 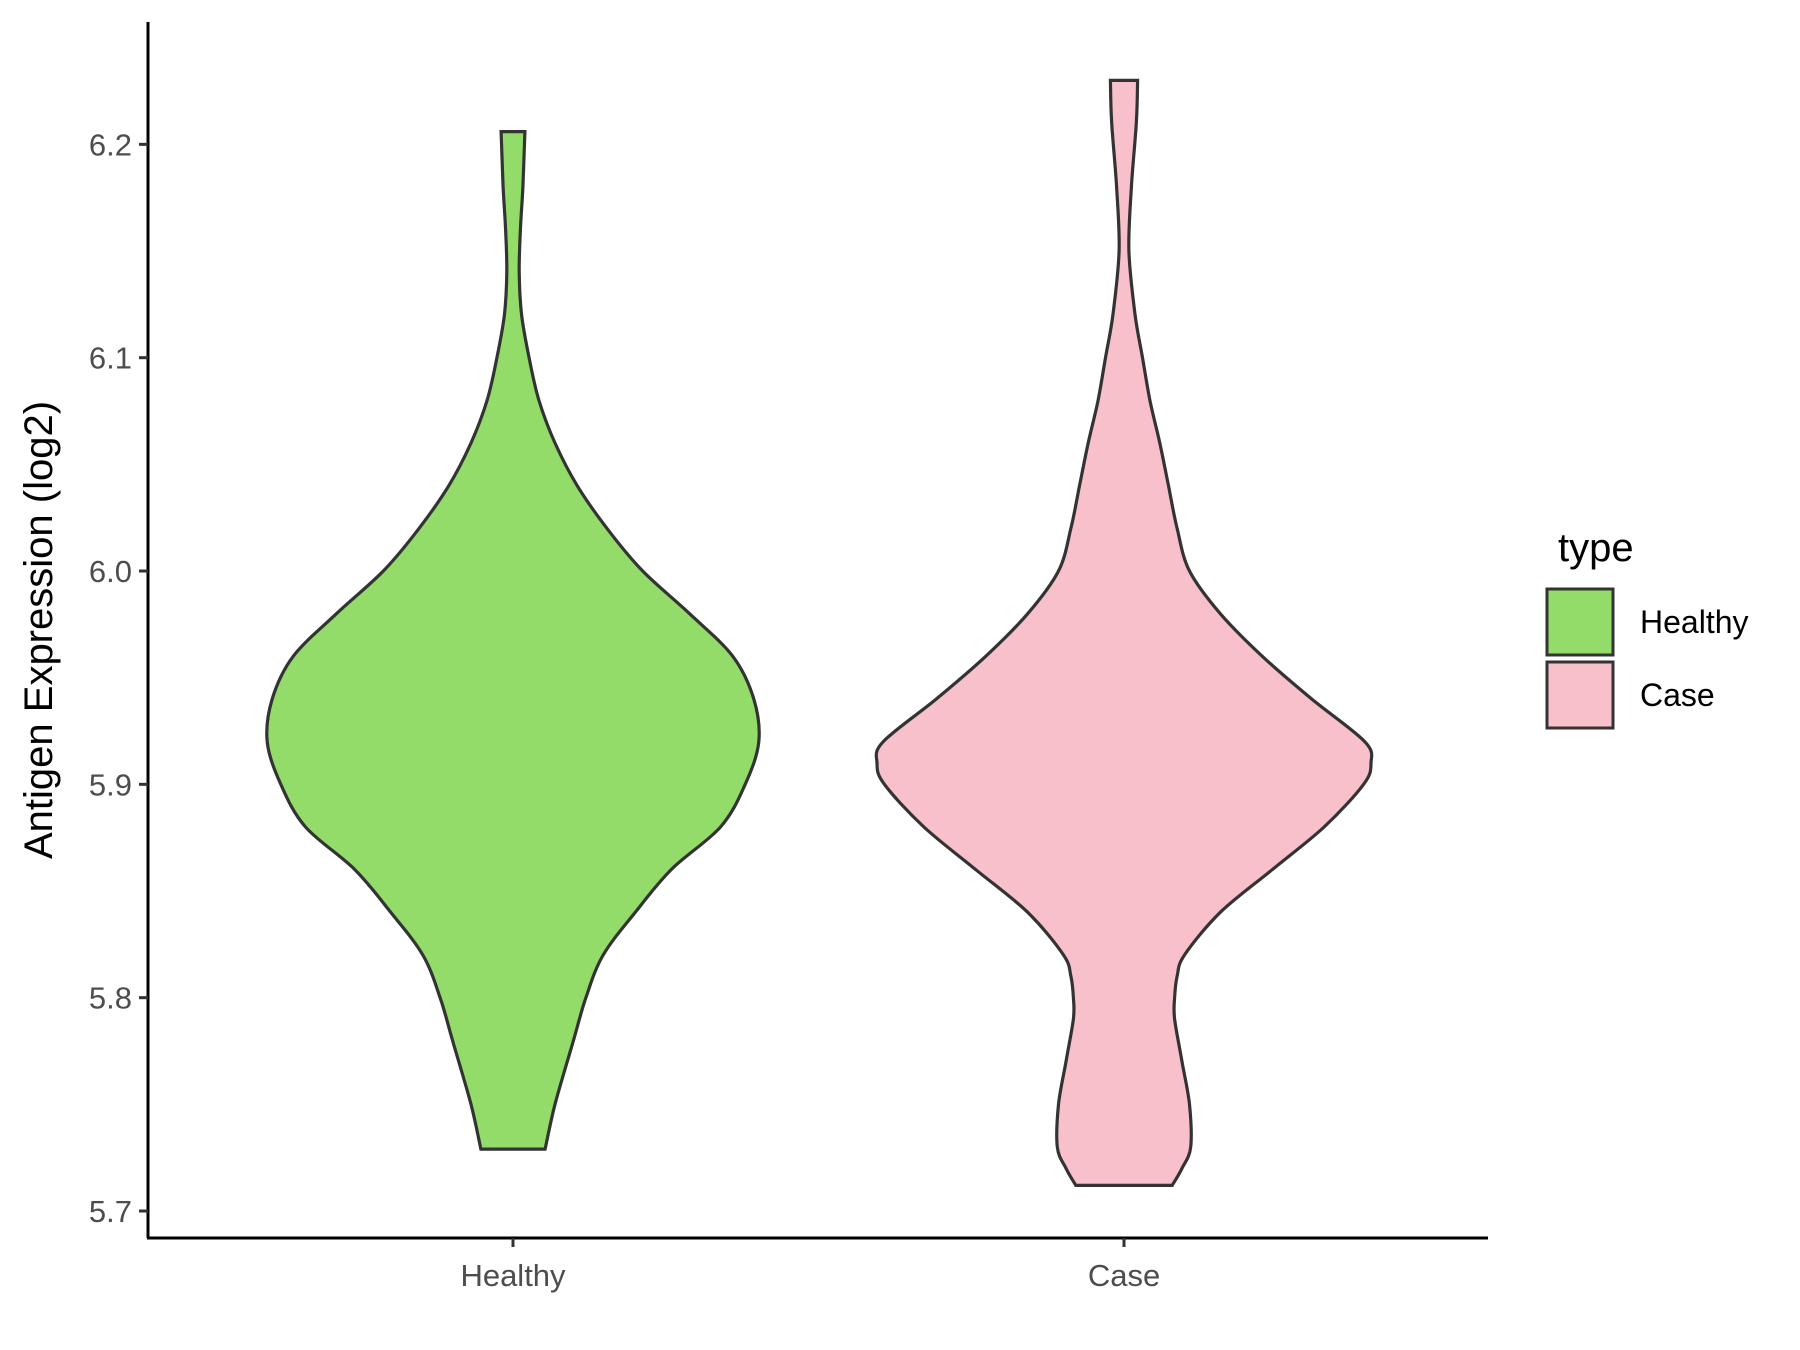 I want to click on x-axis-ticks: Healthy Case, so click(x=810, y=1265).